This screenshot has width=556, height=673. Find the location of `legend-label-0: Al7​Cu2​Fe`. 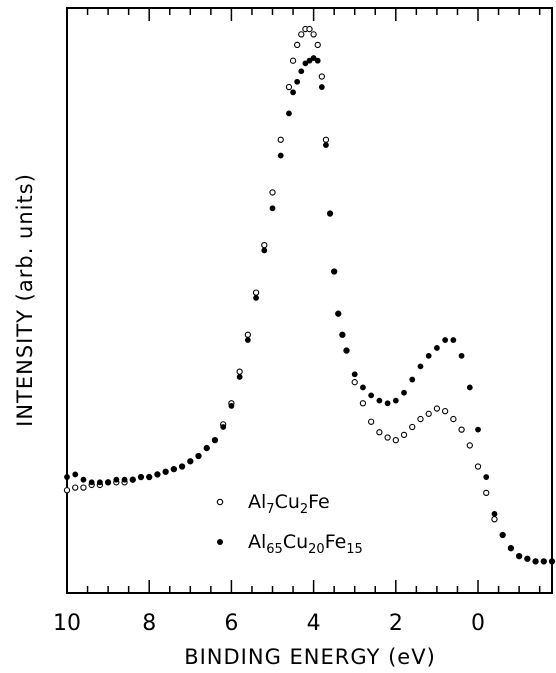

legend-label-0: Al7​Cu2​Fe is located at coordinates (289, 504).